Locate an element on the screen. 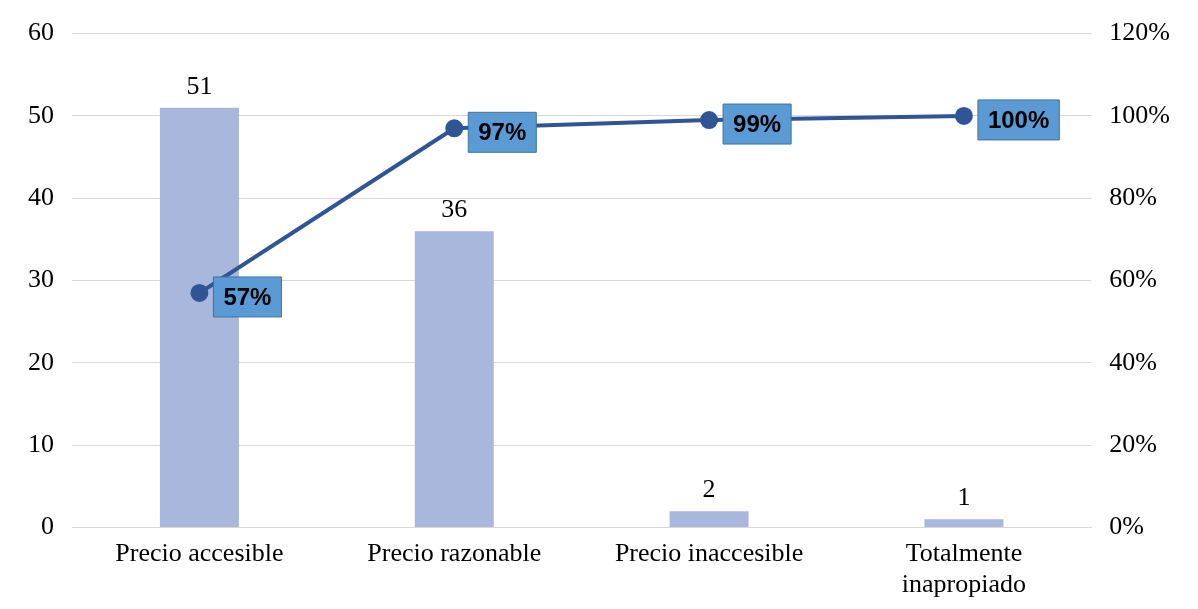 This screenshot has width=1198, height=609. y-tick-label: 60 is located at coordinates (41, 32).